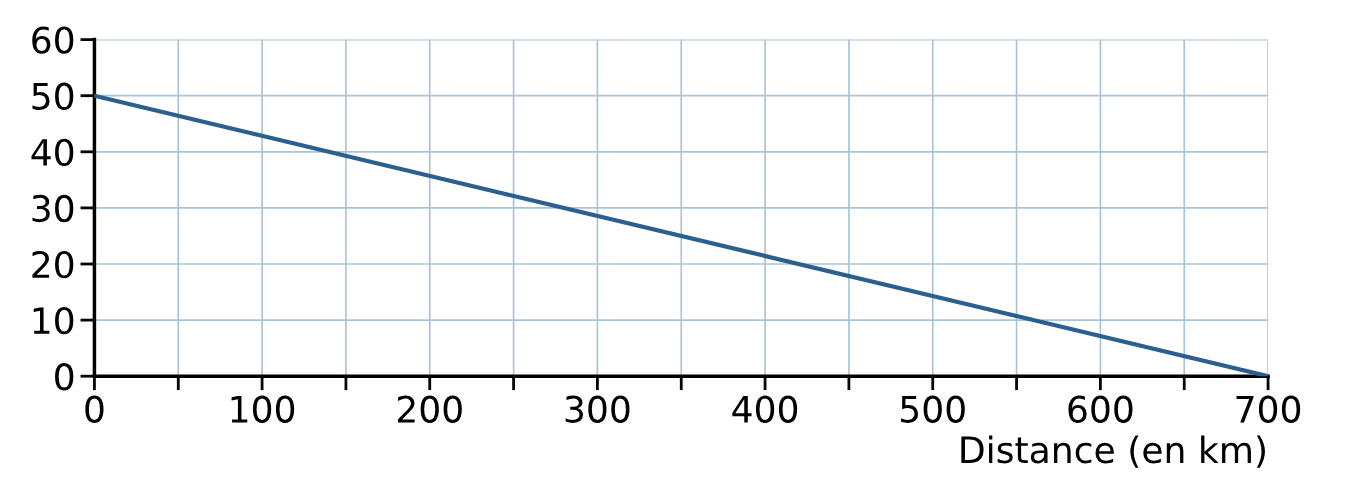 The image size is (1349, 495). I want to click on x-tick-label: 300, so click(597, 409).